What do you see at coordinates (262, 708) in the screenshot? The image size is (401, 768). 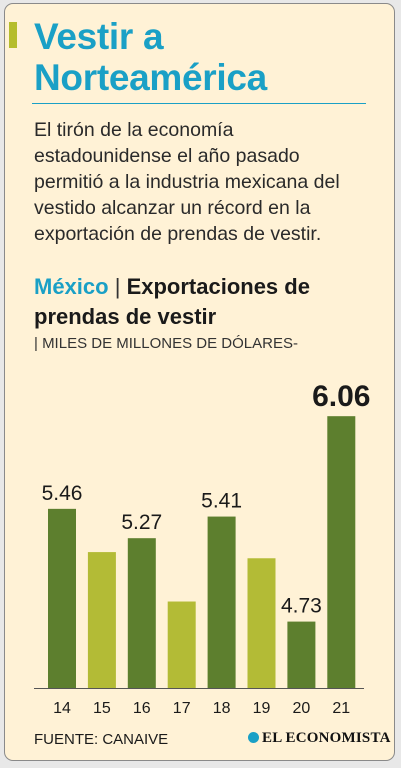 I see `x-tick-19: 19` at bounding box center [262, 708].